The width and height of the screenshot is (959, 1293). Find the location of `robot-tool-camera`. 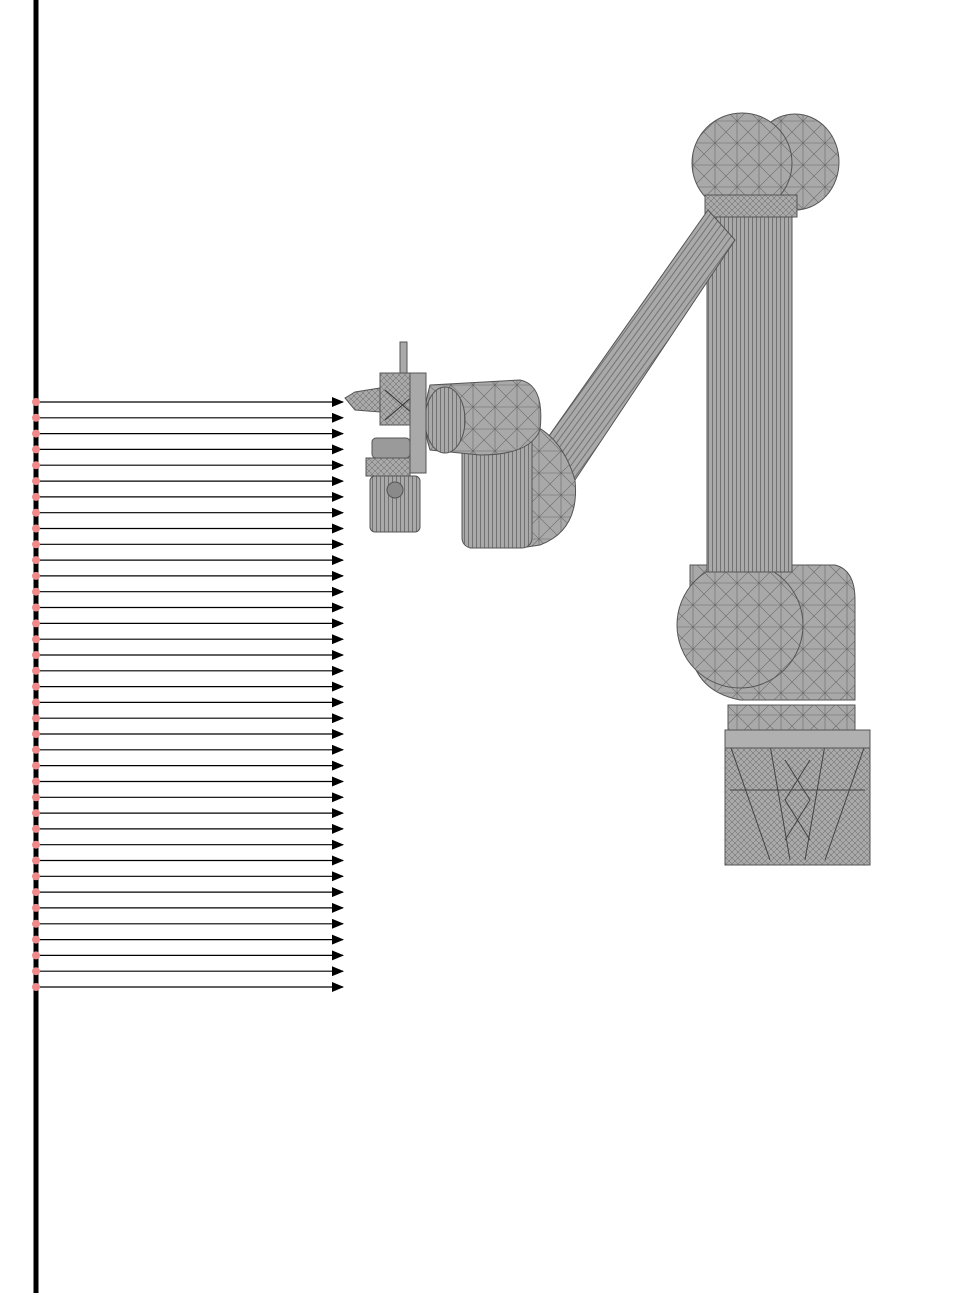

robot-tool-camera is located at coordinates (393, 485).